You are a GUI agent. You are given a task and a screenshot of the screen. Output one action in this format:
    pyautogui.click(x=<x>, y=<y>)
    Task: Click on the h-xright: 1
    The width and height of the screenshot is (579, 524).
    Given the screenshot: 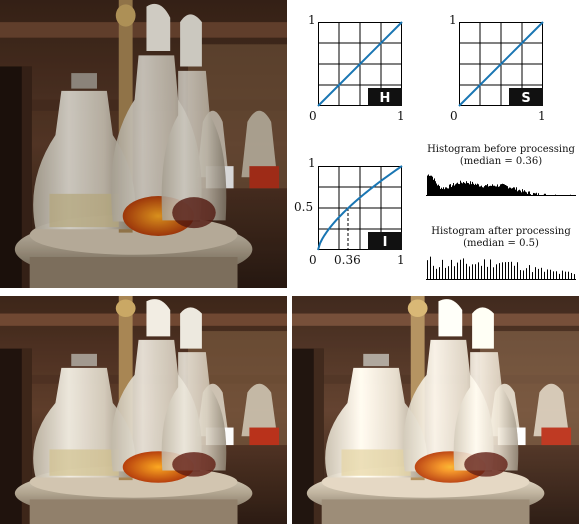 What is the action you would take?
    pyautogui.click(x=401, y=116)
    